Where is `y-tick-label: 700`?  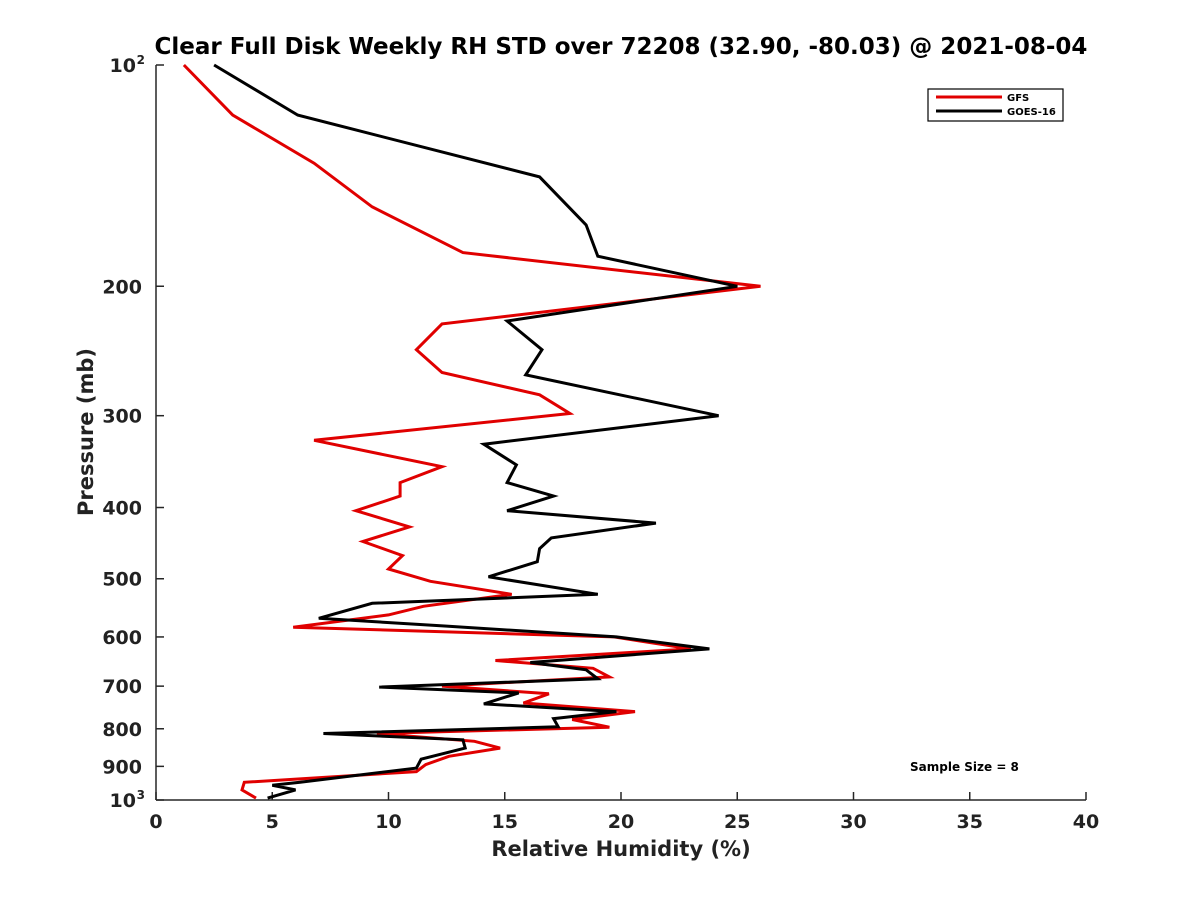 y-tick-label: 700 is located at coordinates (122, 687).